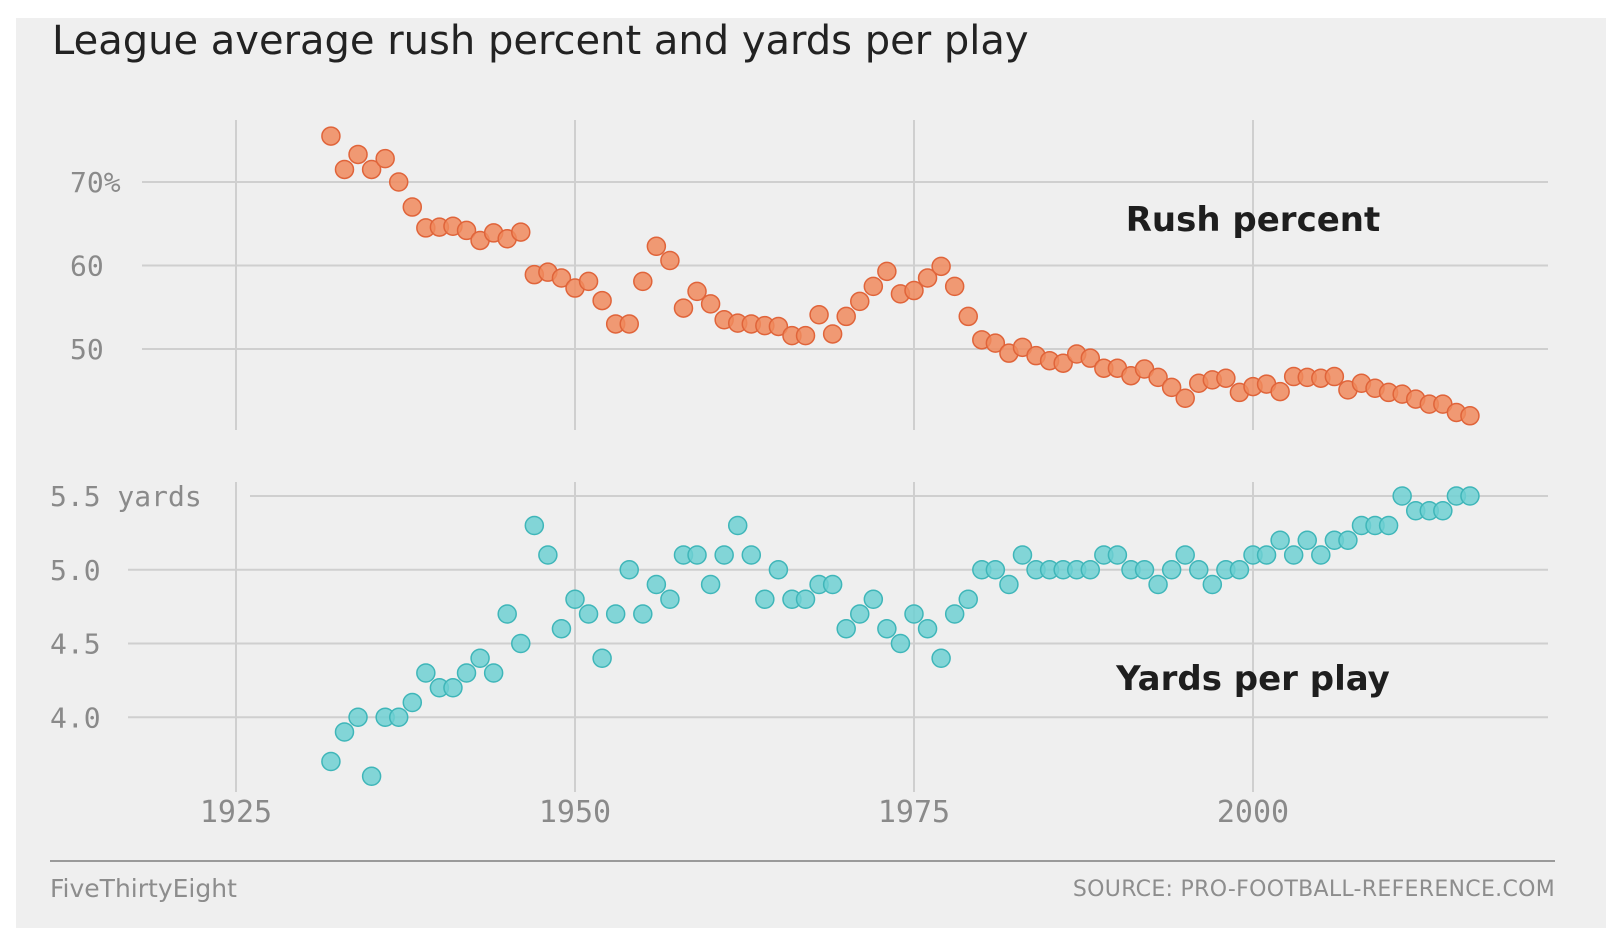 This screenshot has height=937, width=1621. Describe the element at coordinates (805, 335) in the screenshot. I see `rush-point-1967` at that location.